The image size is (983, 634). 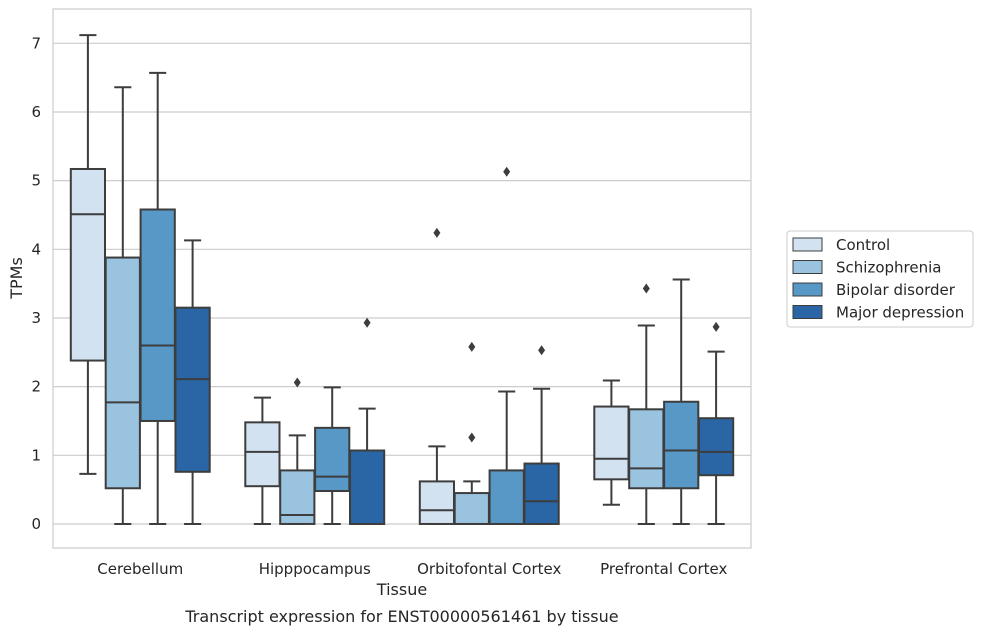 I want to click on x-tick-label: Orbitofontal Cortex, so click(x=489, y=569).